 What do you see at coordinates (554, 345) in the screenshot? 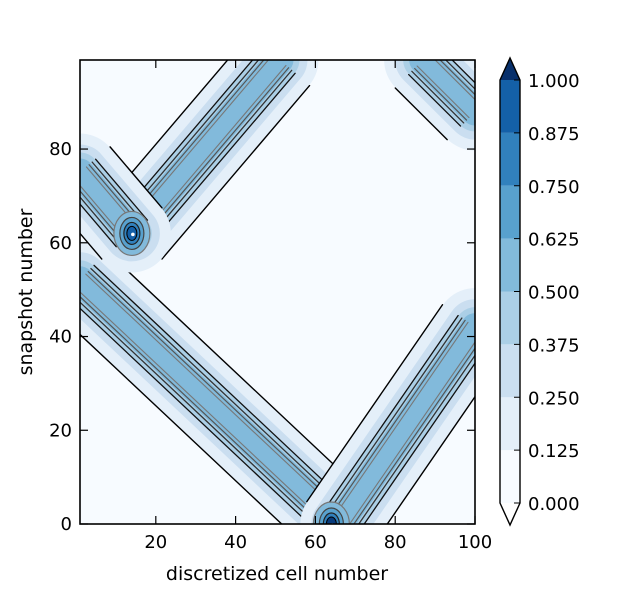
I see `colorbar-label-3: 0.375` at bounding box center [554, 345].